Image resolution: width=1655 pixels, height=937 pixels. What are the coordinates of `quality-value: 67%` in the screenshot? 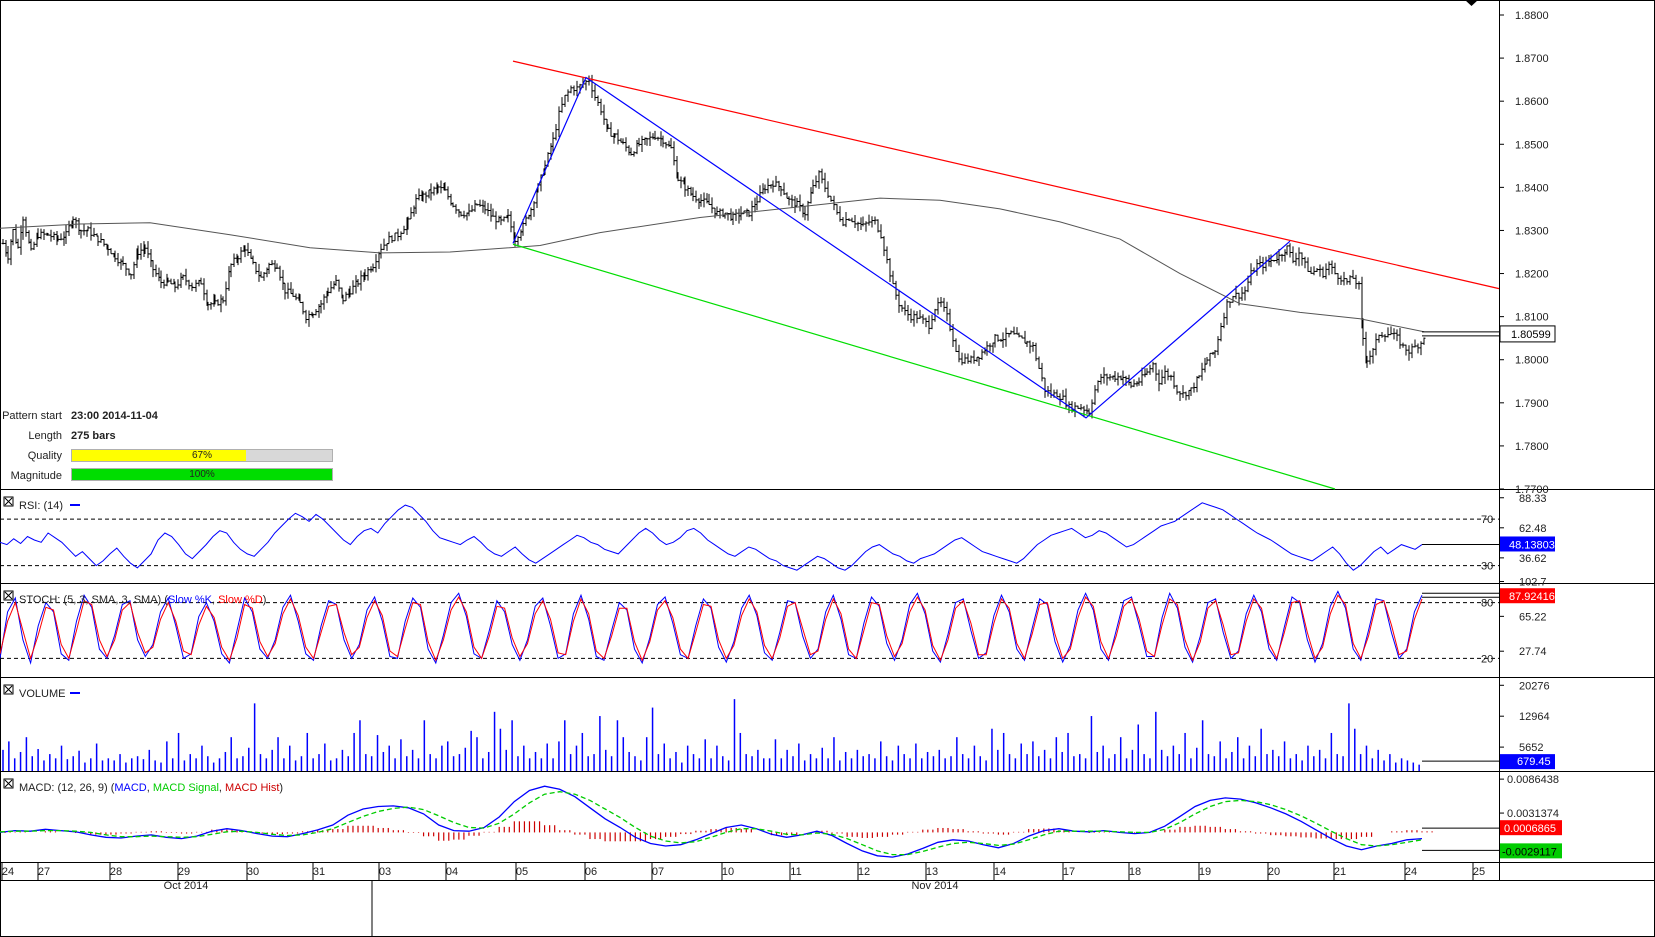 It's located at (201, 455).